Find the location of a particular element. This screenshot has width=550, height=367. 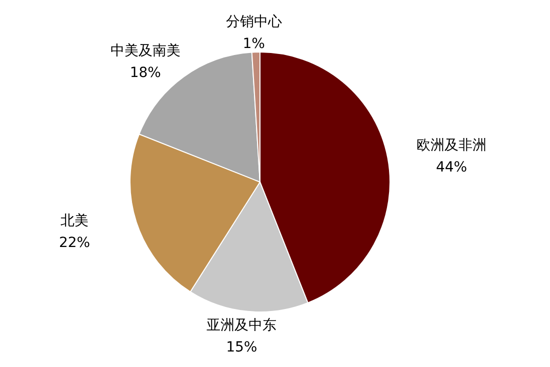

data-label: 22% is located at coordinates (74, 243).